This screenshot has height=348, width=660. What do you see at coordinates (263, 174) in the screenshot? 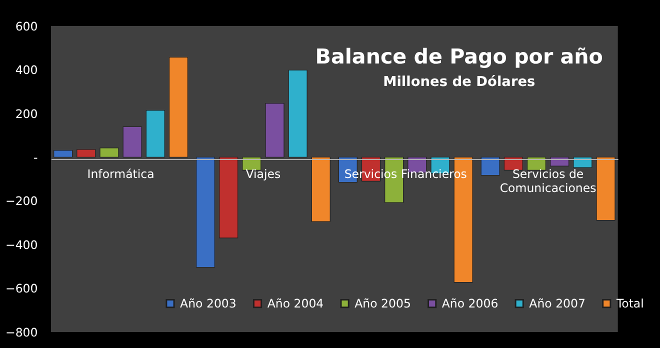
I see `x-tick-label: Viajes` at bounding box center [263, 174].